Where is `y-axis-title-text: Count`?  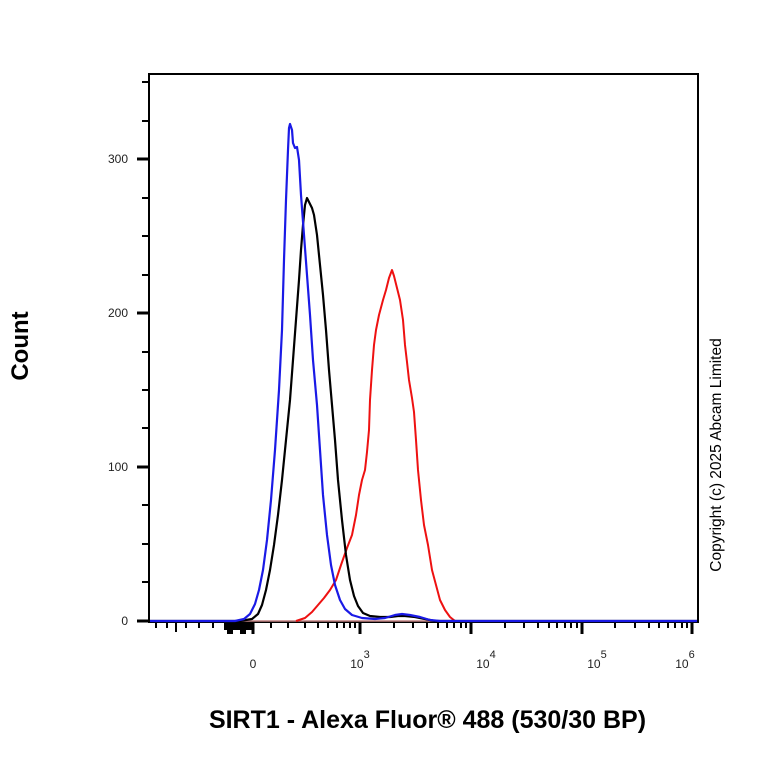
y-axis-title-text: Count is located at coordinates (20, 346).